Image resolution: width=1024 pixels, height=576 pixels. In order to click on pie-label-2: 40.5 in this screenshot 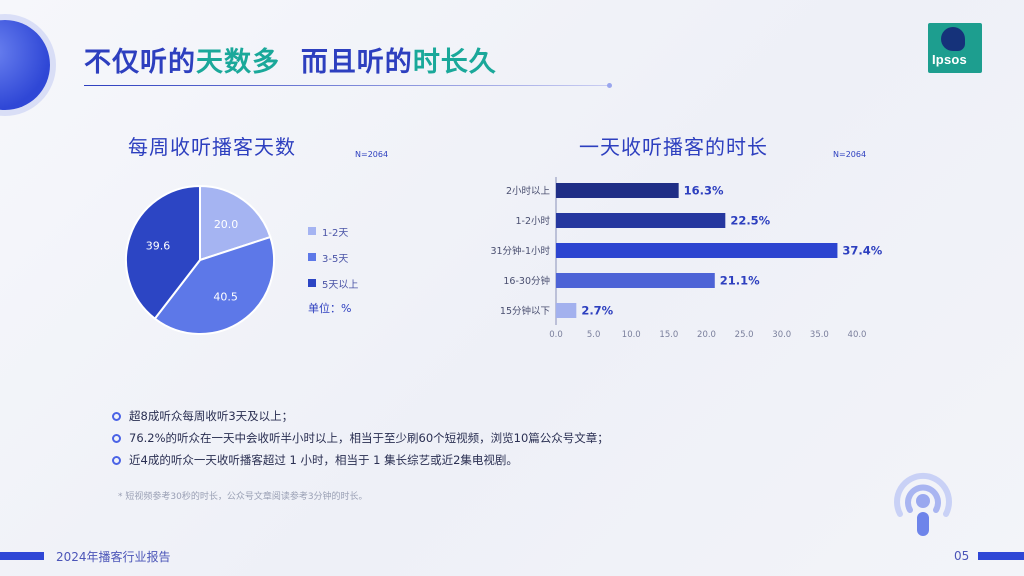, I will do `click(225, 296)`.